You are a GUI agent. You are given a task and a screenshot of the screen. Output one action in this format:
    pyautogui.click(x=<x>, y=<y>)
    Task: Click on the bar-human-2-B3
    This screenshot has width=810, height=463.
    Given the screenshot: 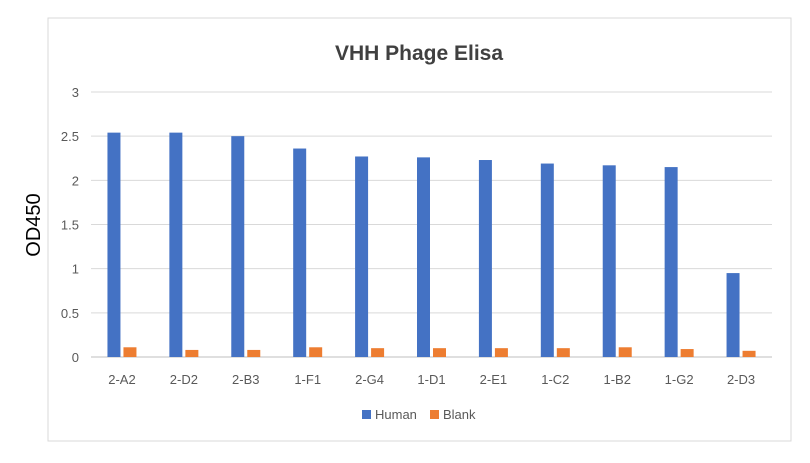 What is the action you would take?
    pyautogui.click(x=238, y=246)
    